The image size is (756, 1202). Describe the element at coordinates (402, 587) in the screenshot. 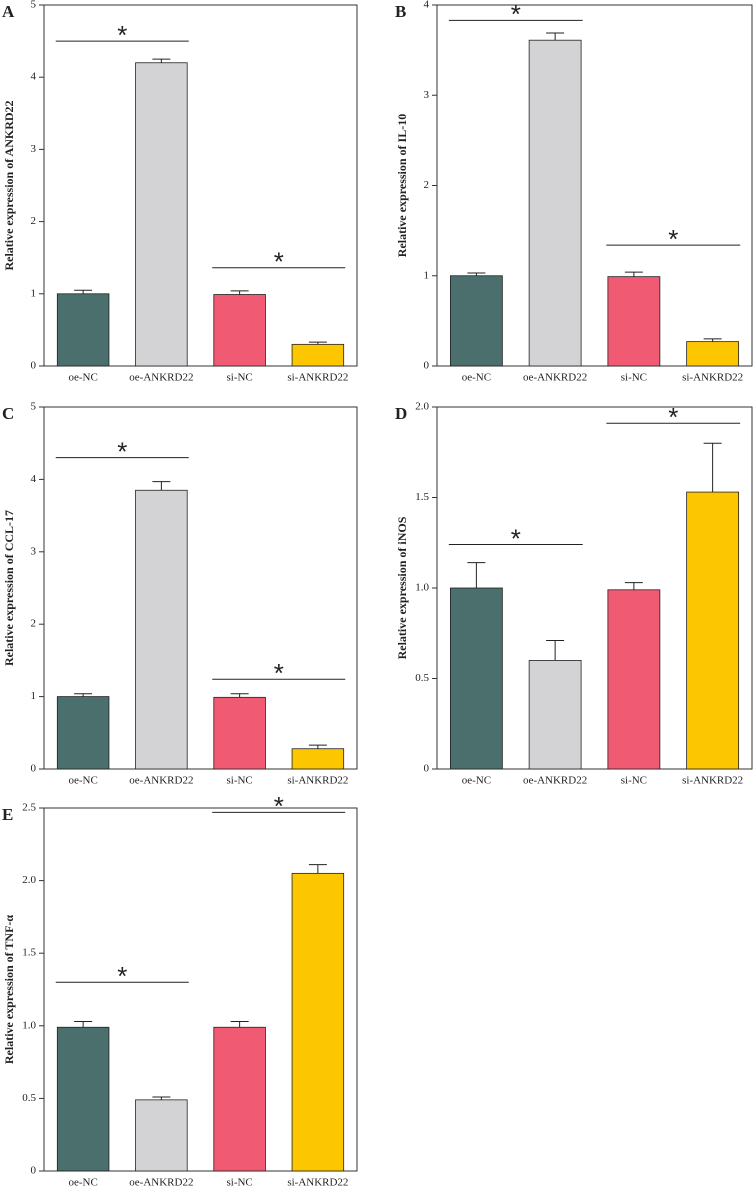

I see `y-axis-label: Relative expression of iNOS` at that location.